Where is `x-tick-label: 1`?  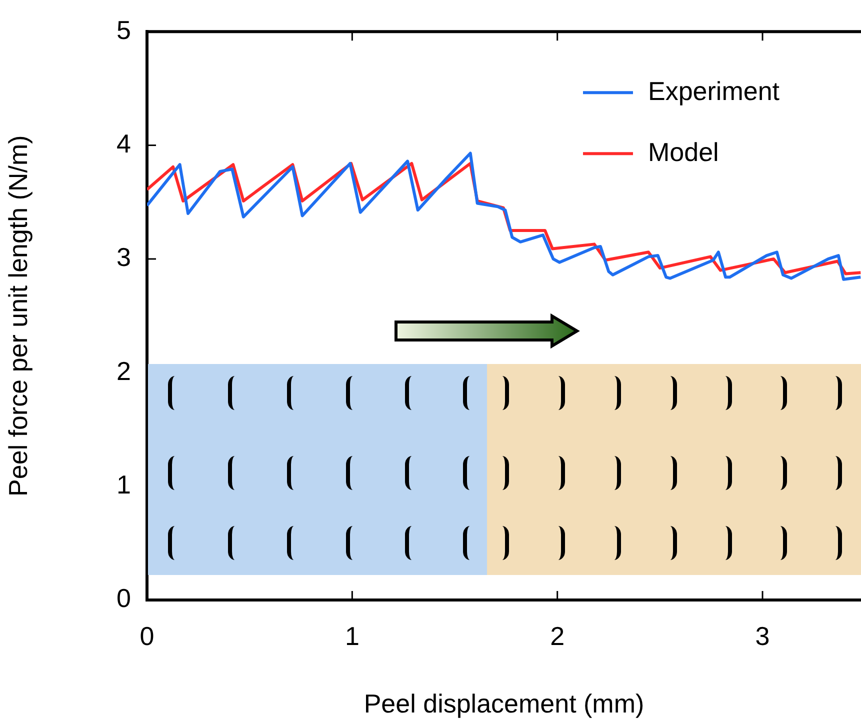
x-tick-label: 1 is located at coordinates (352, 635).